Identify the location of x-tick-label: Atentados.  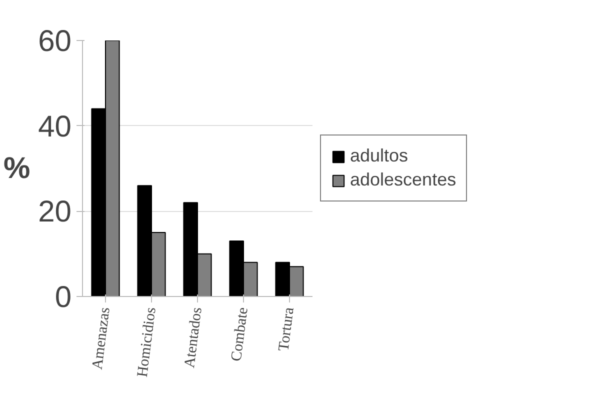
(194, 337).